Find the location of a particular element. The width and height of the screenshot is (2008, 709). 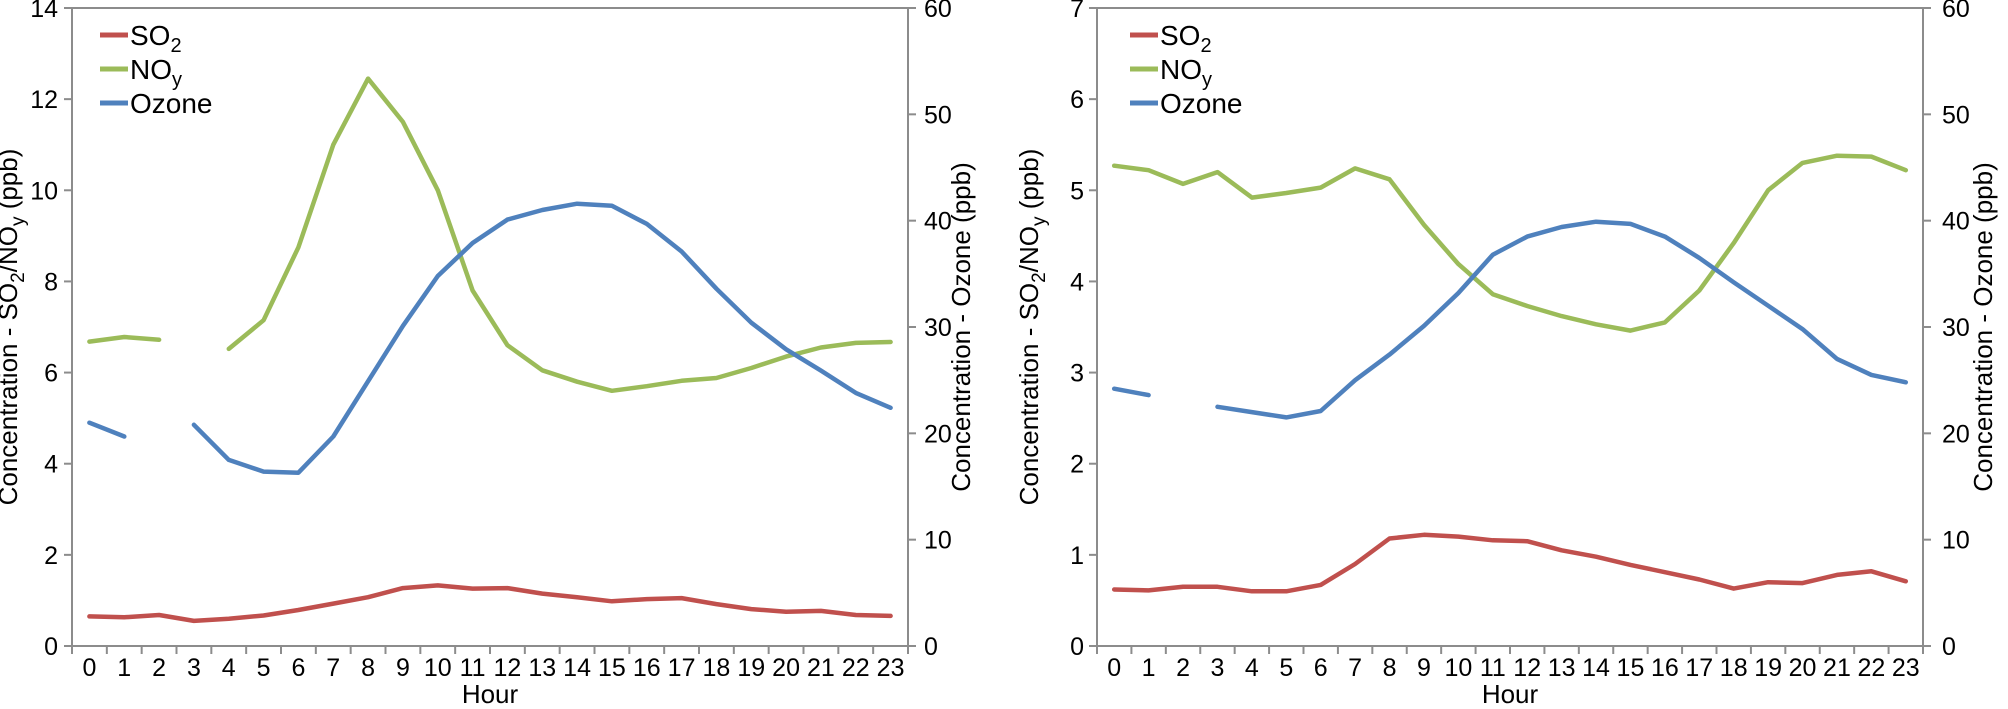

series-line-ozone is located at coordinates (1510, 319).